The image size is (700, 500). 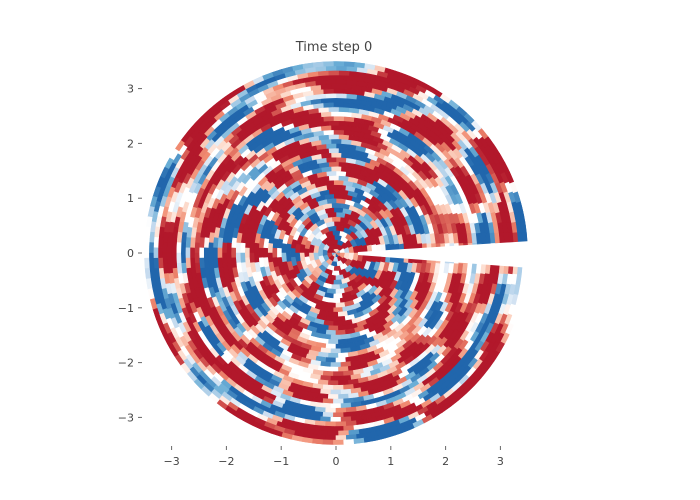 I want to click on y-tick-label: 2, so click(x=130, y=143).